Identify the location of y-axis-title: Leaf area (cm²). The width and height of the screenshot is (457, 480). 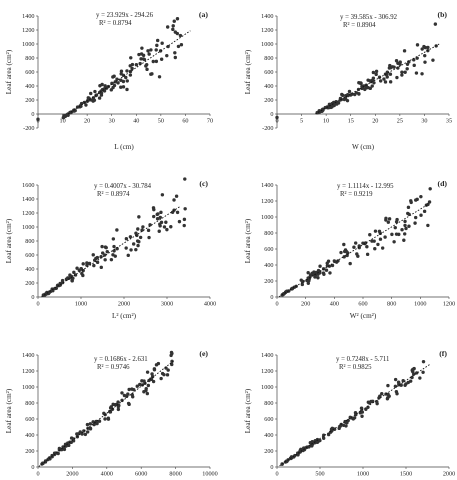
(9, 240).